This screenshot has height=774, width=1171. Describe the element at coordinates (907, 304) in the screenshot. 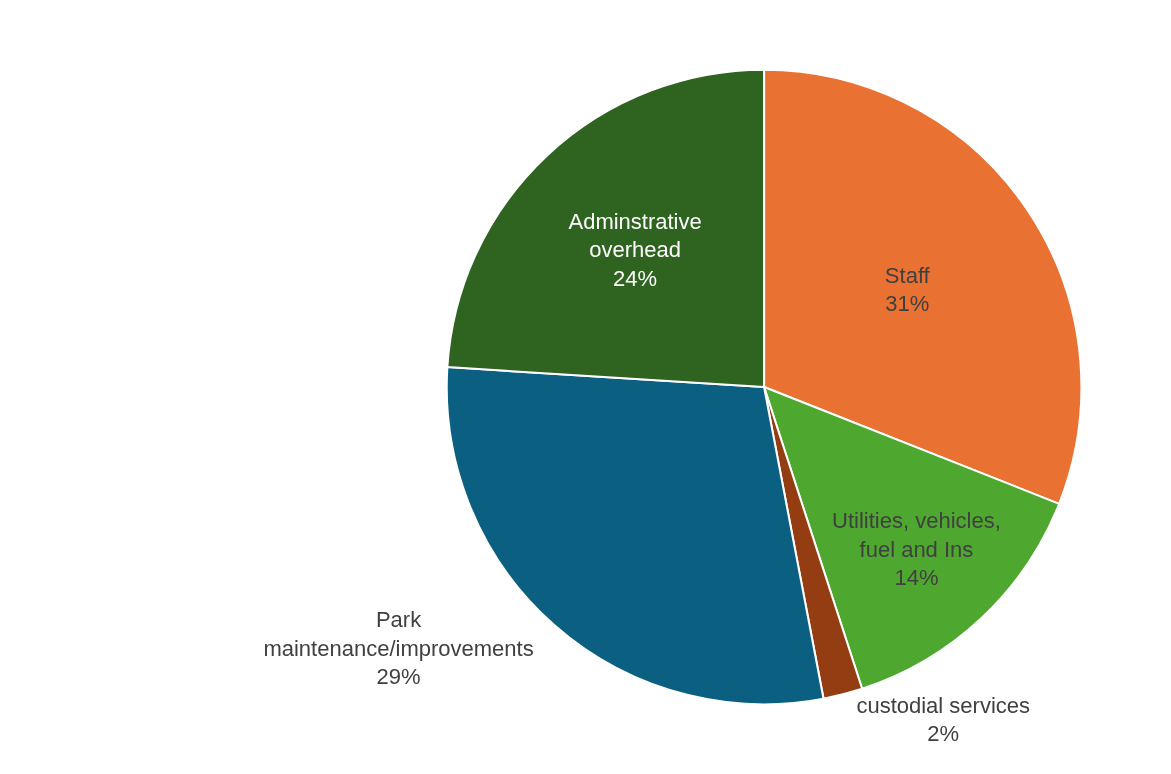

I see `data-label: 31%` at that location.